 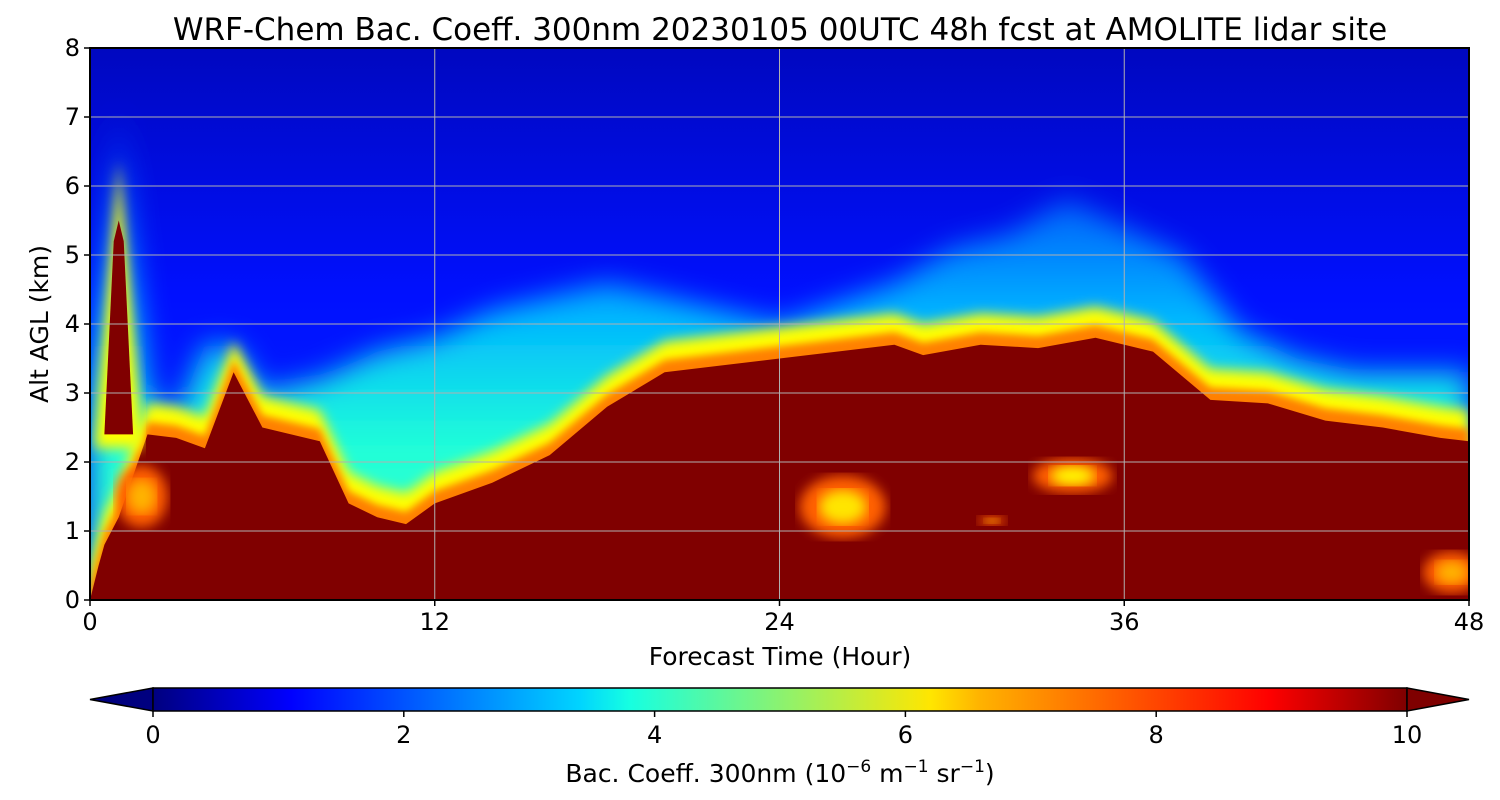 I want to click on x-tick-label: 36, so click(x=1124, y=622).